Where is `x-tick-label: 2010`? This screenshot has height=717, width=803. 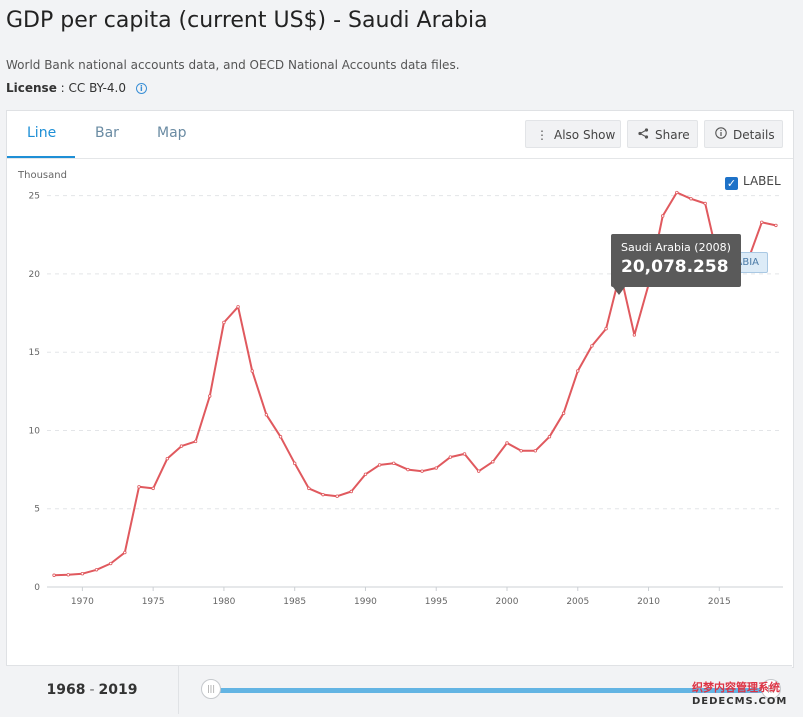 x-tick-label: 2010 is located at coordinates (648, 602).